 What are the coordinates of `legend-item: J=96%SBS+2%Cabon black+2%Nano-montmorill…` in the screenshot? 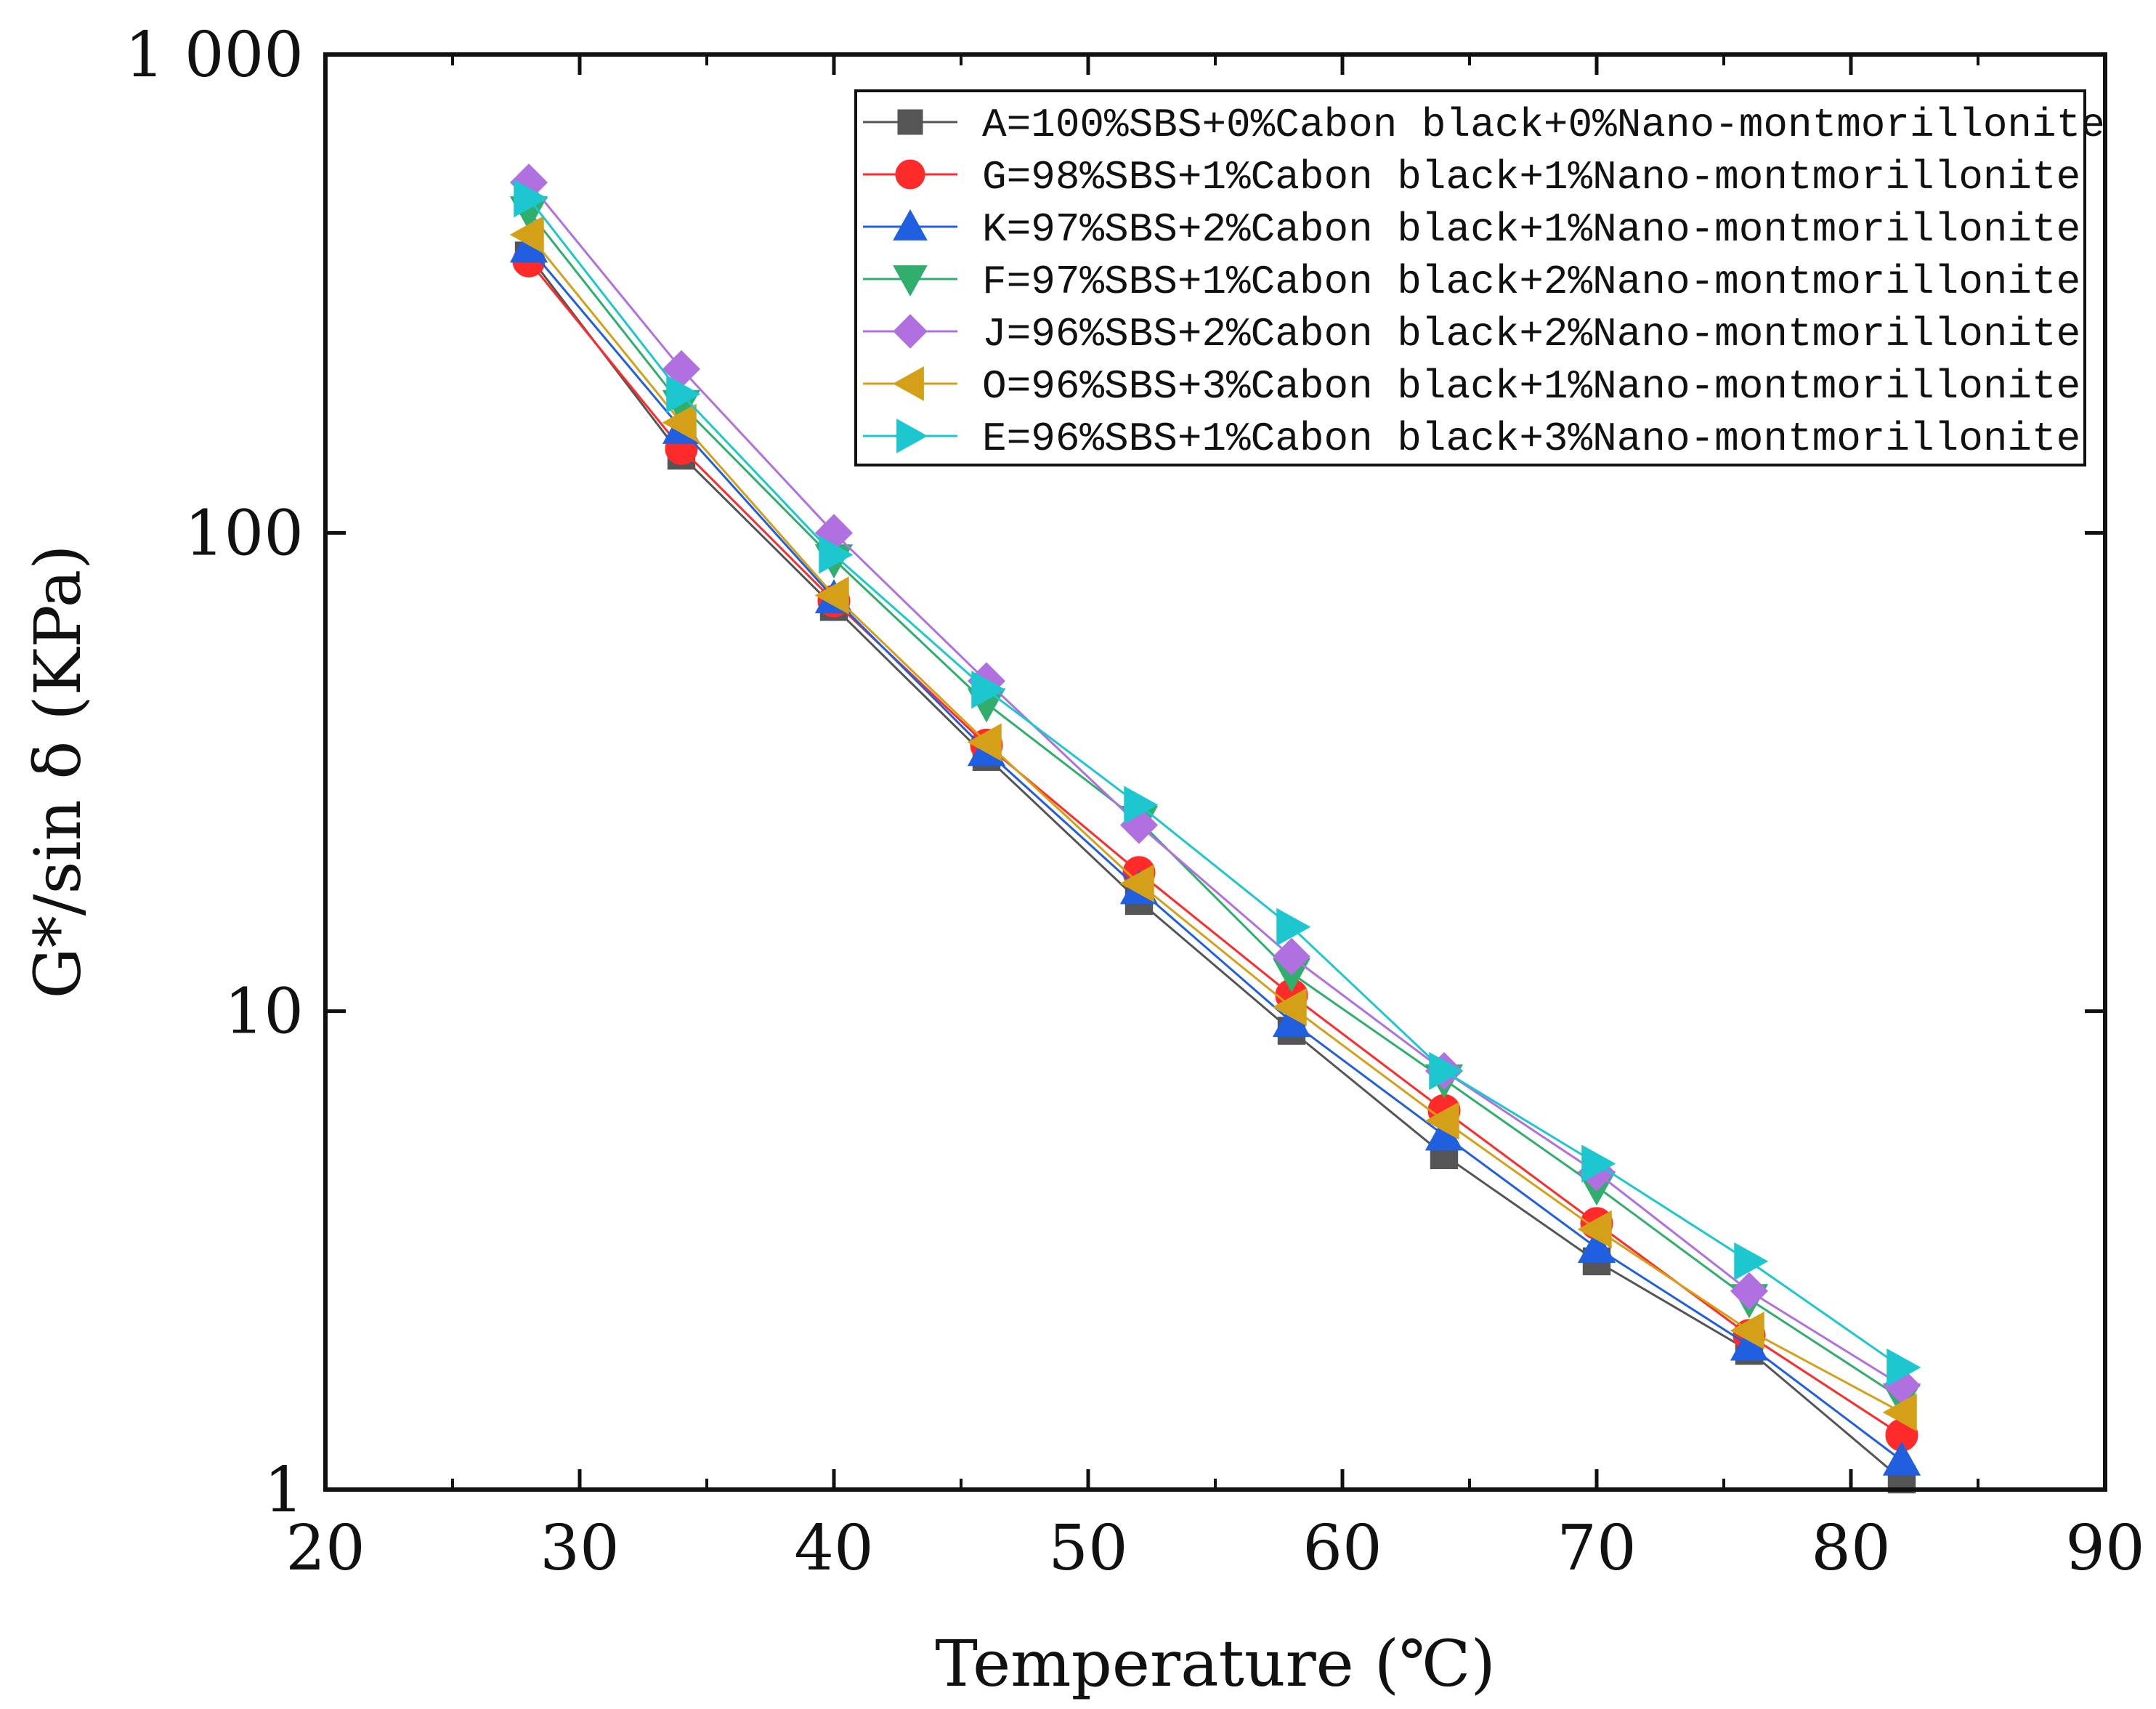 It's located at (1471, 334).